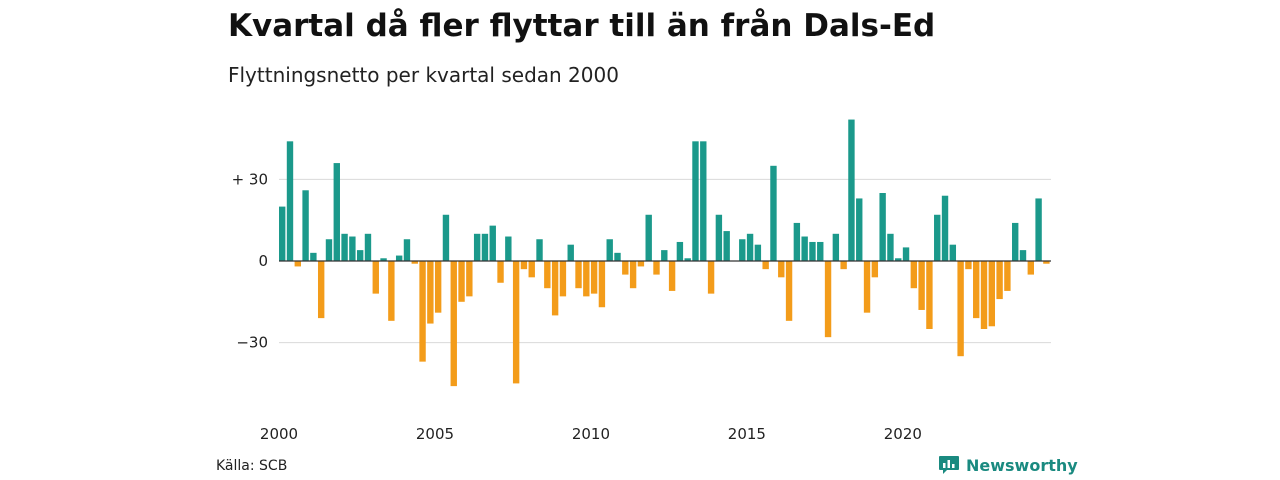  I want to click on brand-logo: Newsworthy, so click(1008, 465).